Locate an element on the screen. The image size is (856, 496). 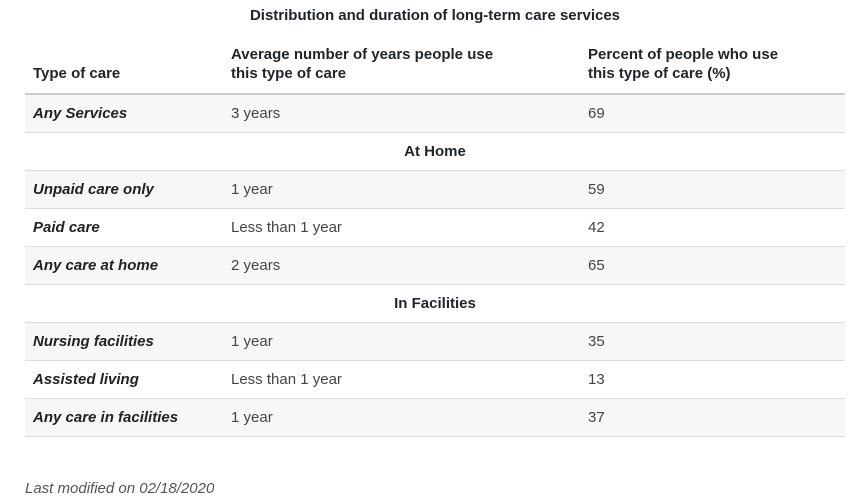
column-header-type-of-care: Type of care is located at coordinates (124, 67).